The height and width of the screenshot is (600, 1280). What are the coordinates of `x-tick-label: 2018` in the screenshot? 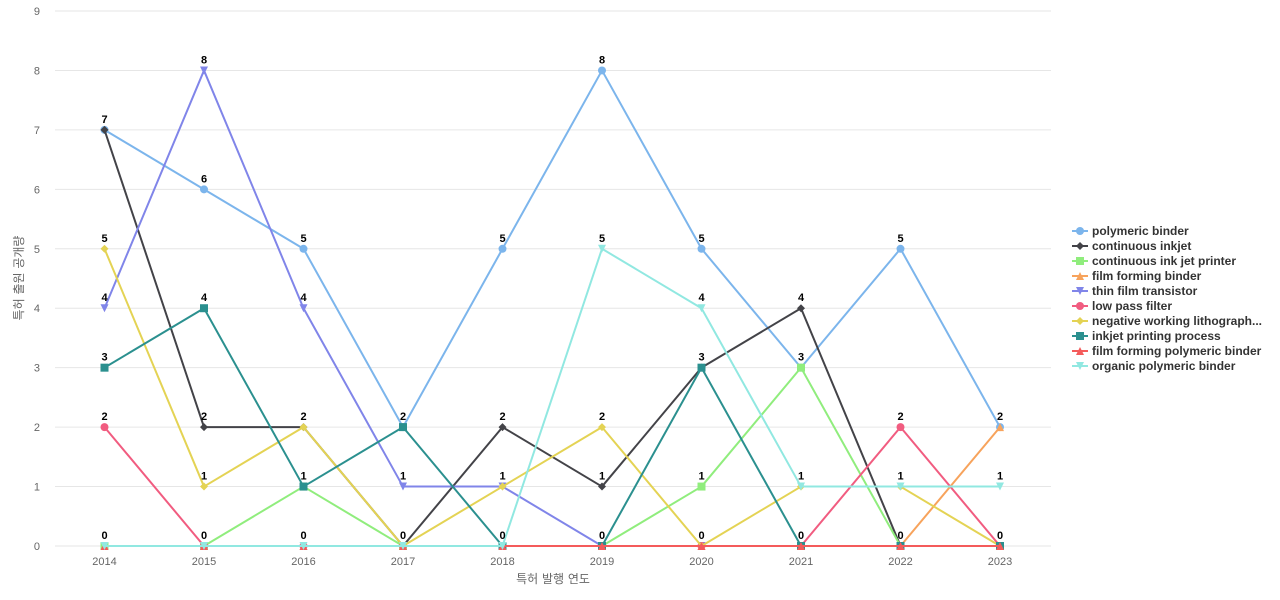 It's located at (502, 562).